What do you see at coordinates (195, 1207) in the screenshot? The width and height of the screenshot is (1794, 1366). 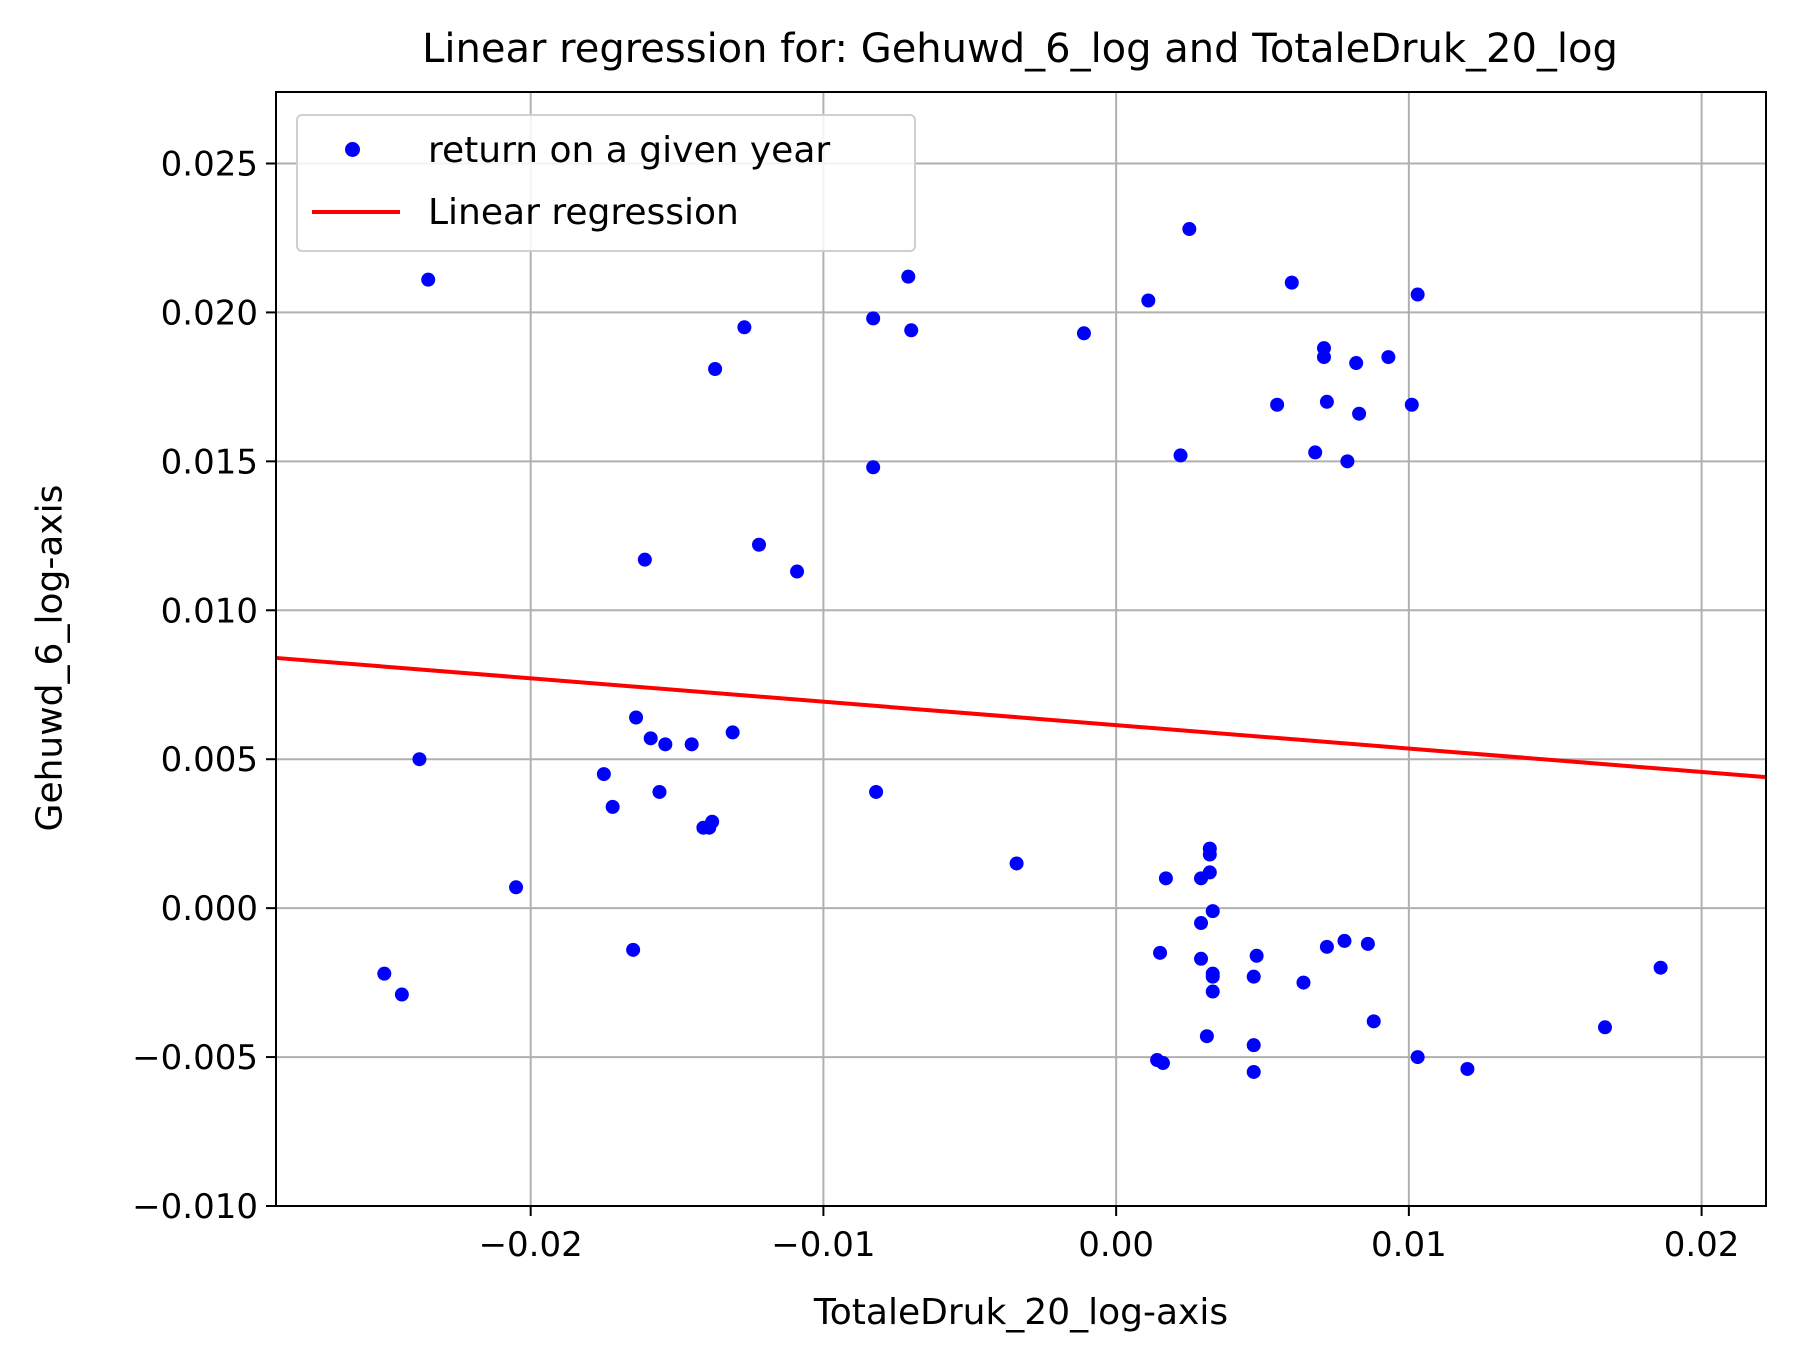 I see `y-tick-label: −0.010` at bounding box center [195, 1207].